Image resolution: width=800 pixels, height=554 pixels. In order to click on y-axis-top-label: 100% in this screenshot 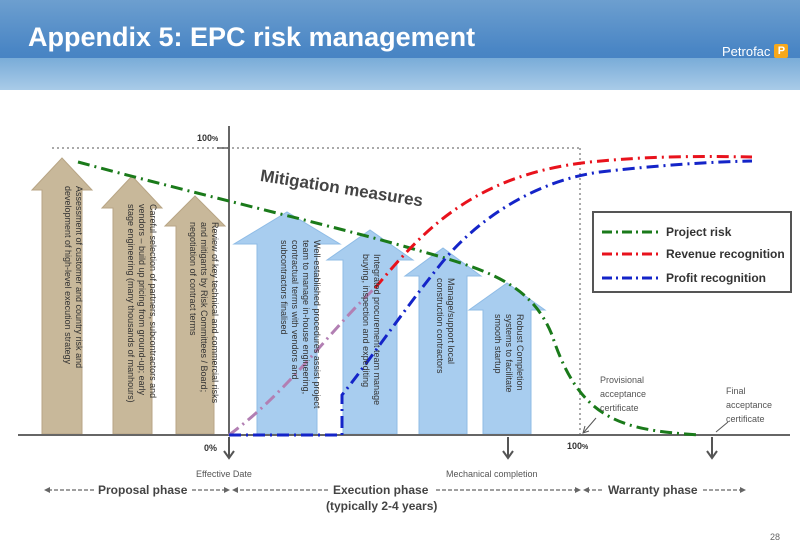, I will do `click(208, 138)`.